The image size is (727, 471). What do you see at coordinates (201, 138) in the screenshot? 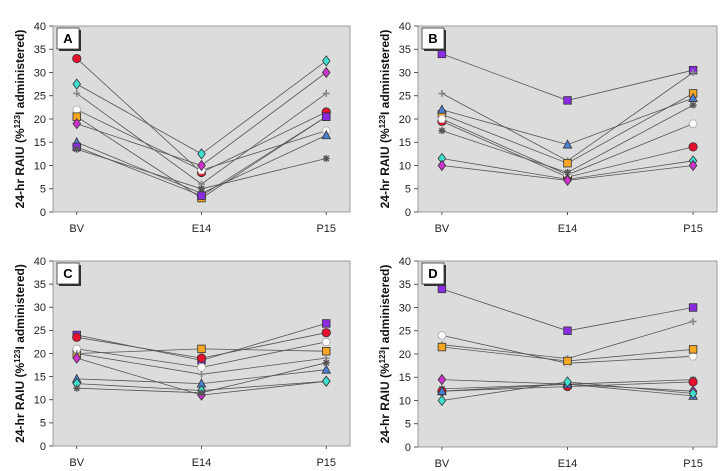
I see `series-markers-s3` at bounding box center [201, 138].